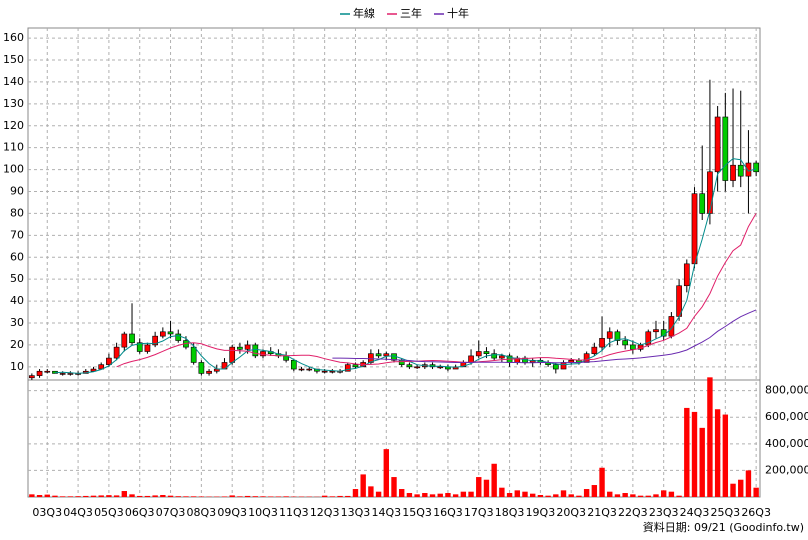 The height and width of the screenshot is (540, 808). I want to click on x-tick-label: 23Q3, so click(664, 512).